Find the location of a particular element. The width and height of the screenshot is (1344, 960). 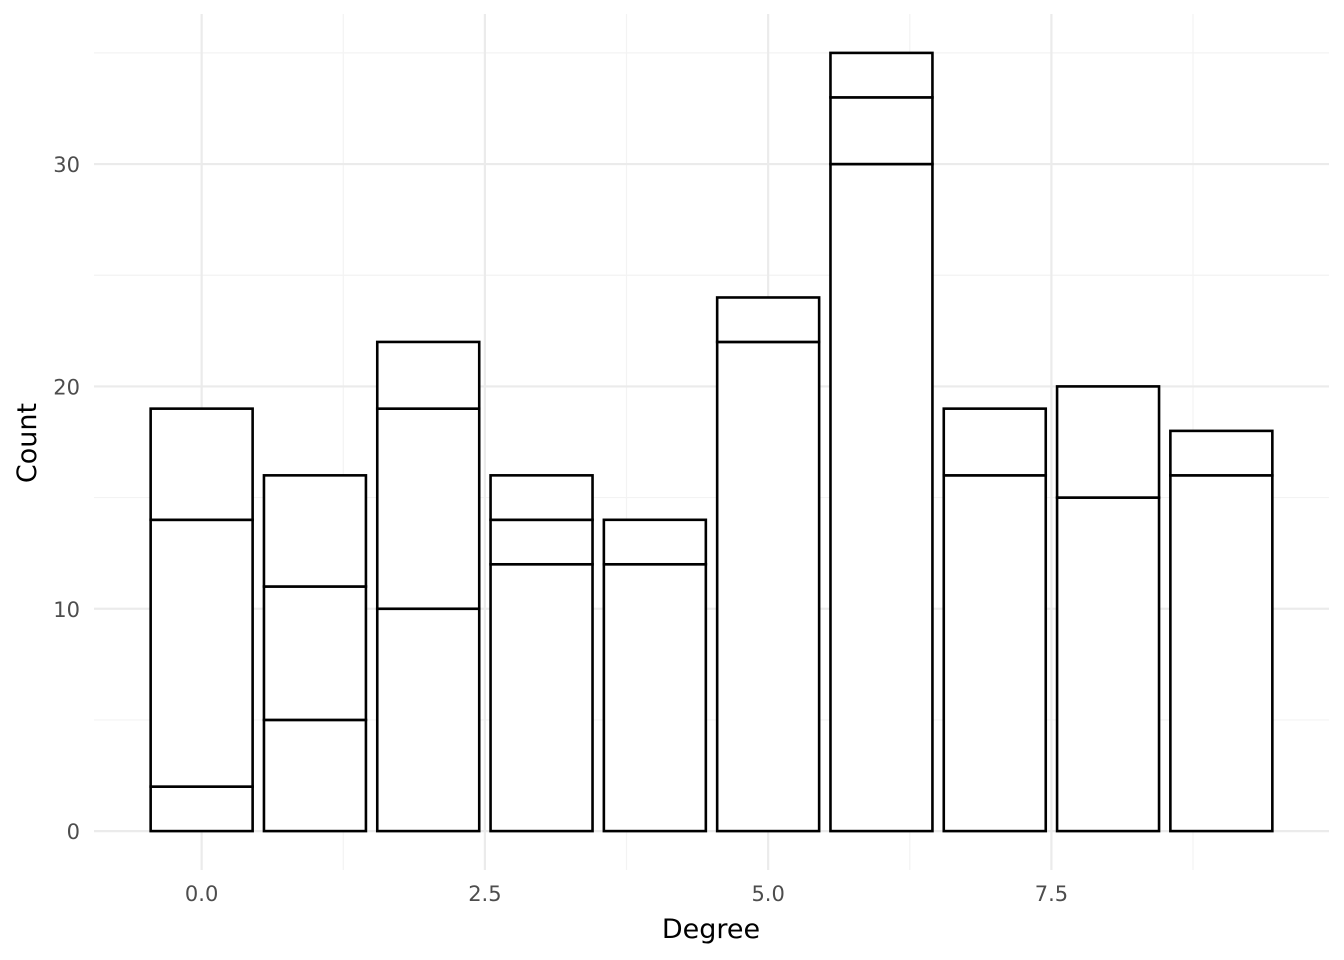

x-tick-label: 7.5 is located at coordinates (1051, 894).